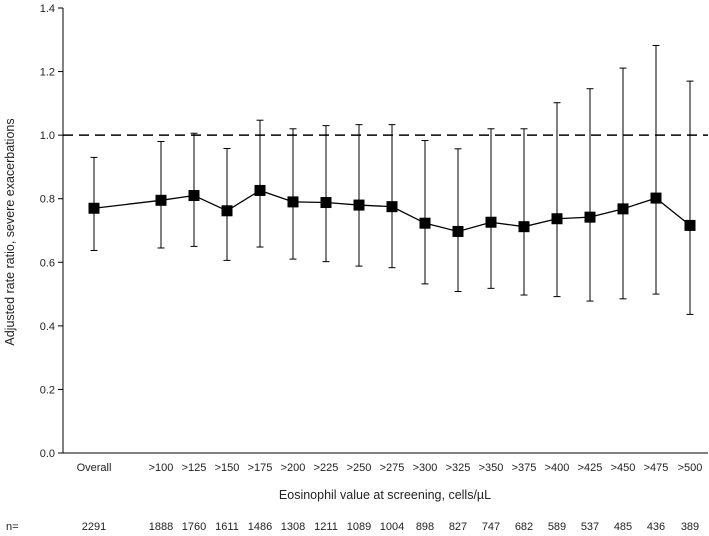 The width and height of the screenshot is (709, 536). I want to click on x-tick-label: >250, so click(359, 468).